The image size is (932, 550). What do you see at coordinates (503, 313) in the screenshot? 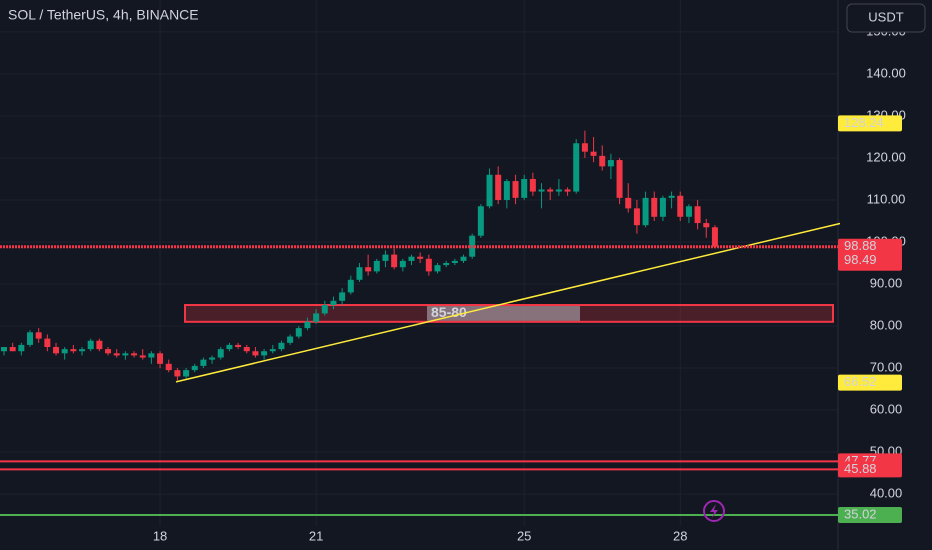
I see `zone-label-bg` at bounding box center [503, 313].